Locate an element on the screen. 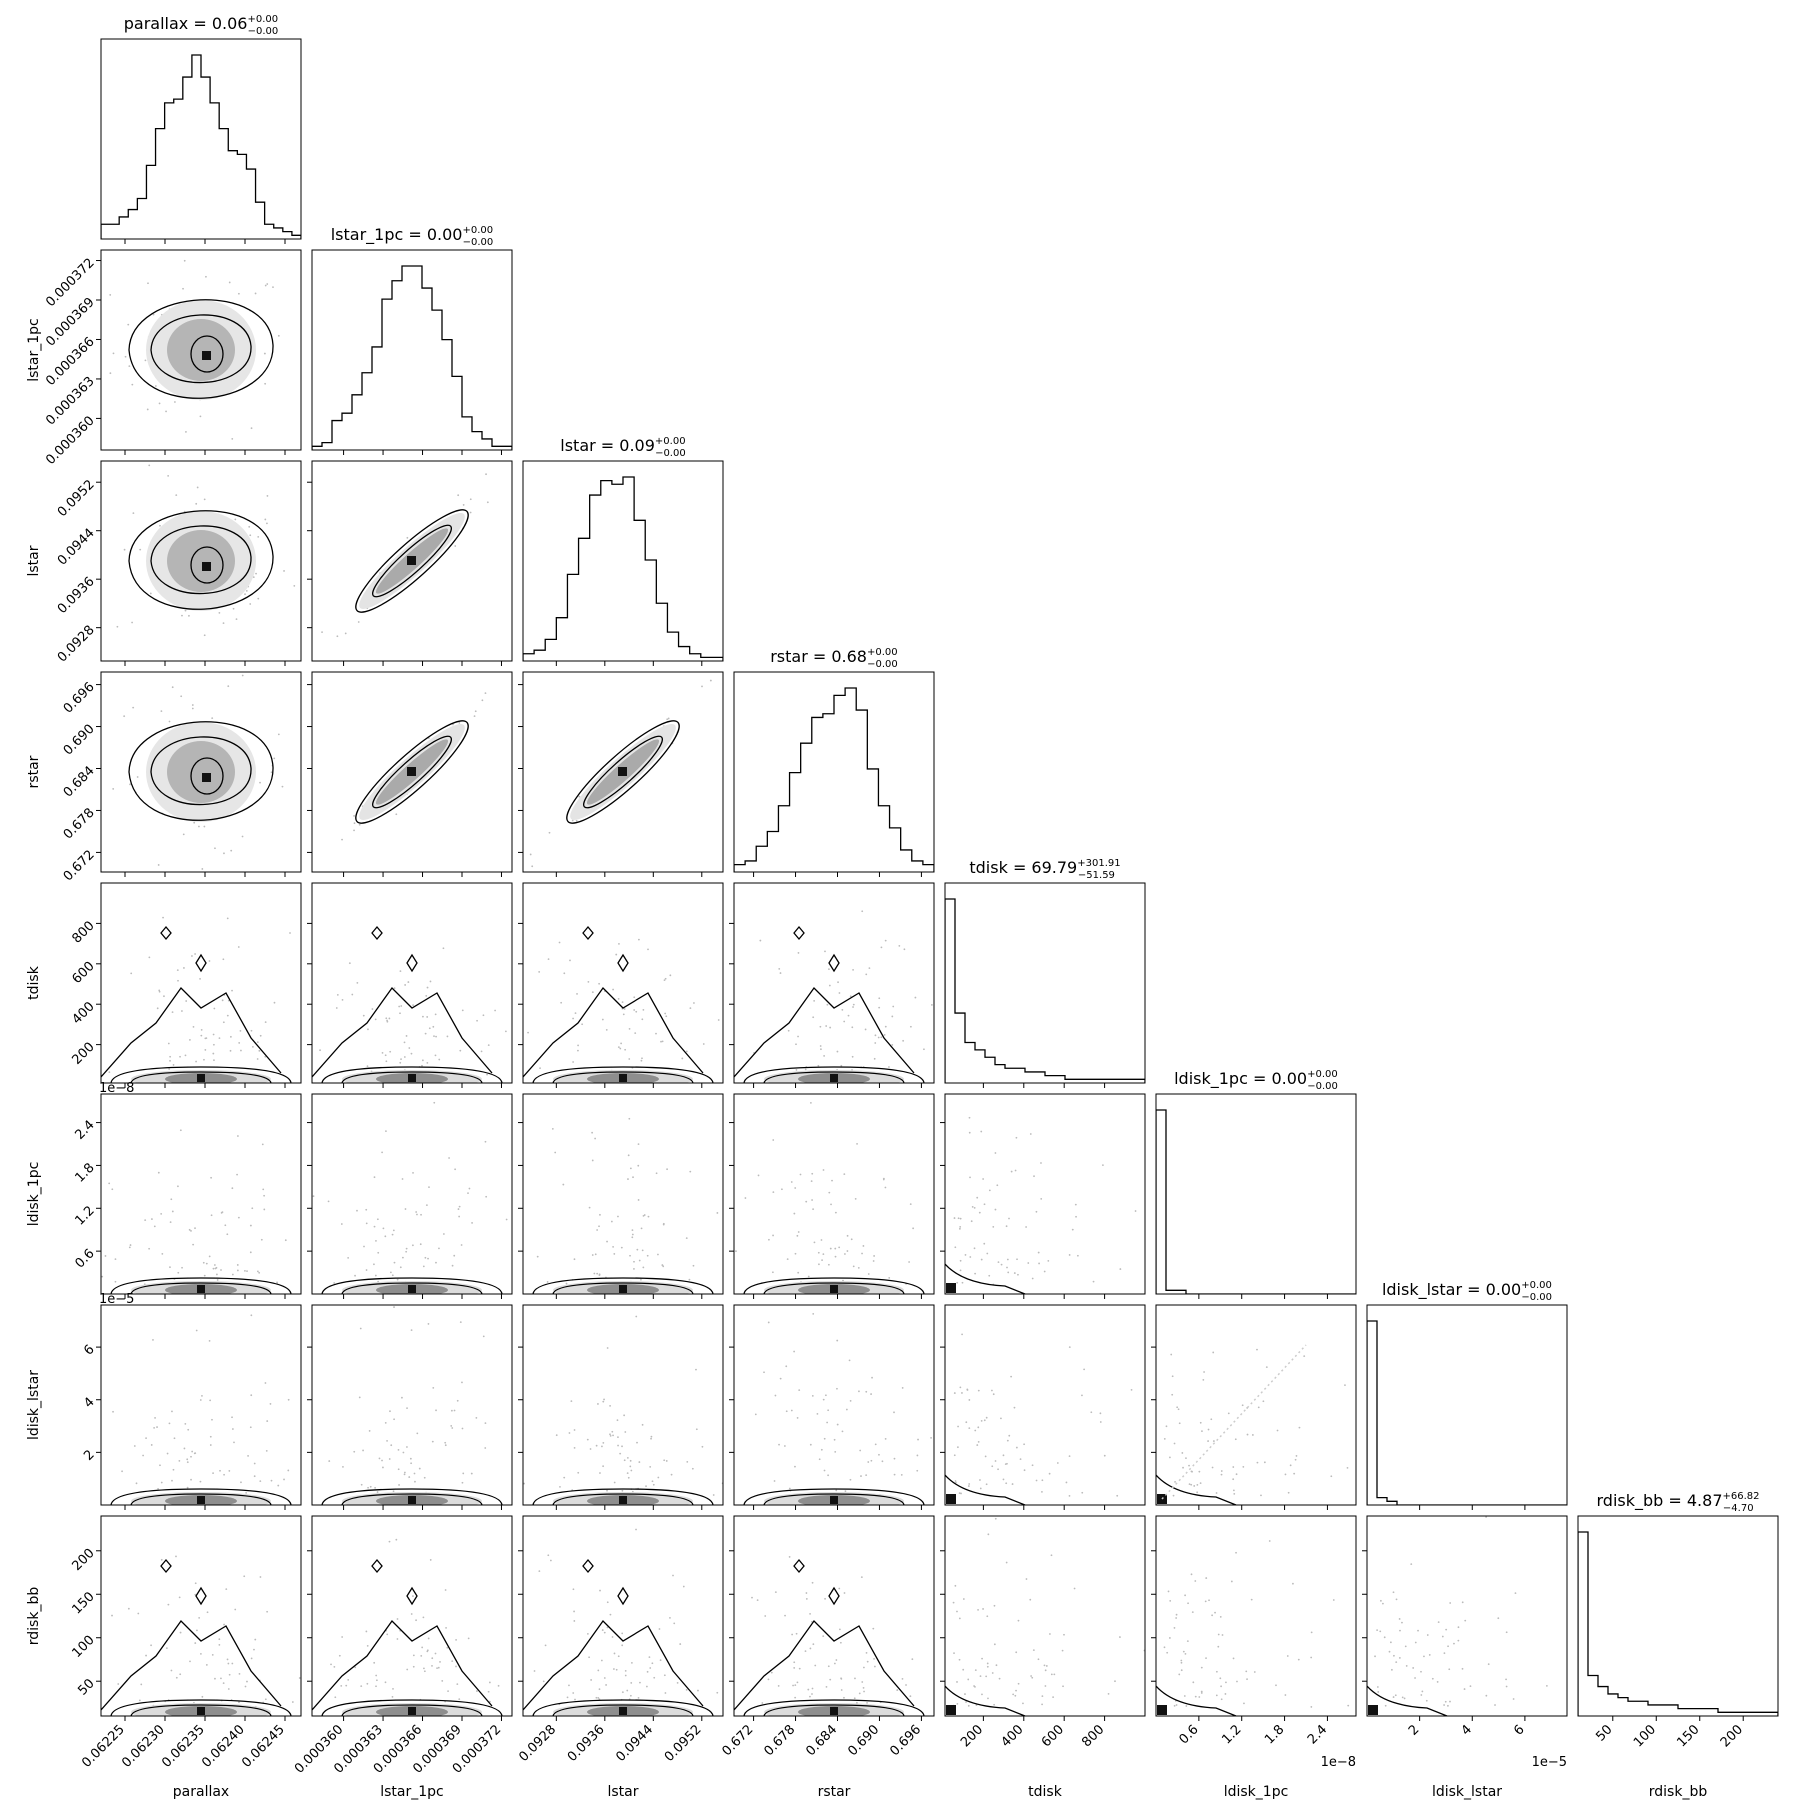 This screenshot has width=1809, height=1809. panel-parallax-vs-parallax: parallax = 0.06+0.00 −0.00 is located at coordinates (201, 129).